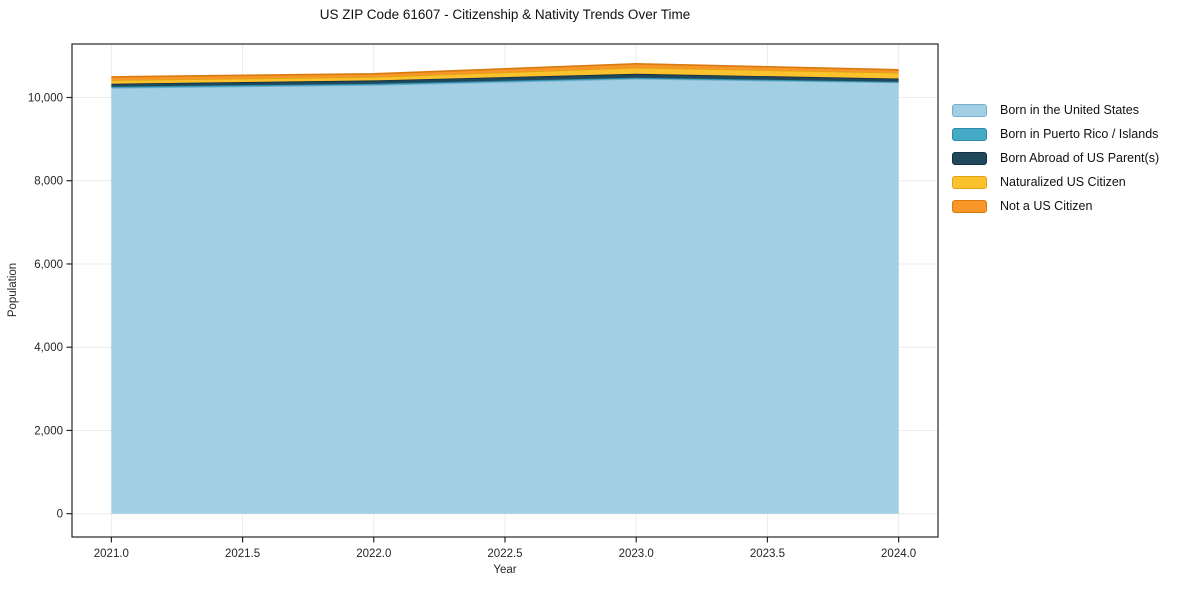 Image resolution: width=1189 pixels, height=590 pixels. I want to click on x-tick-label: 2021.0, so click(111, 554).